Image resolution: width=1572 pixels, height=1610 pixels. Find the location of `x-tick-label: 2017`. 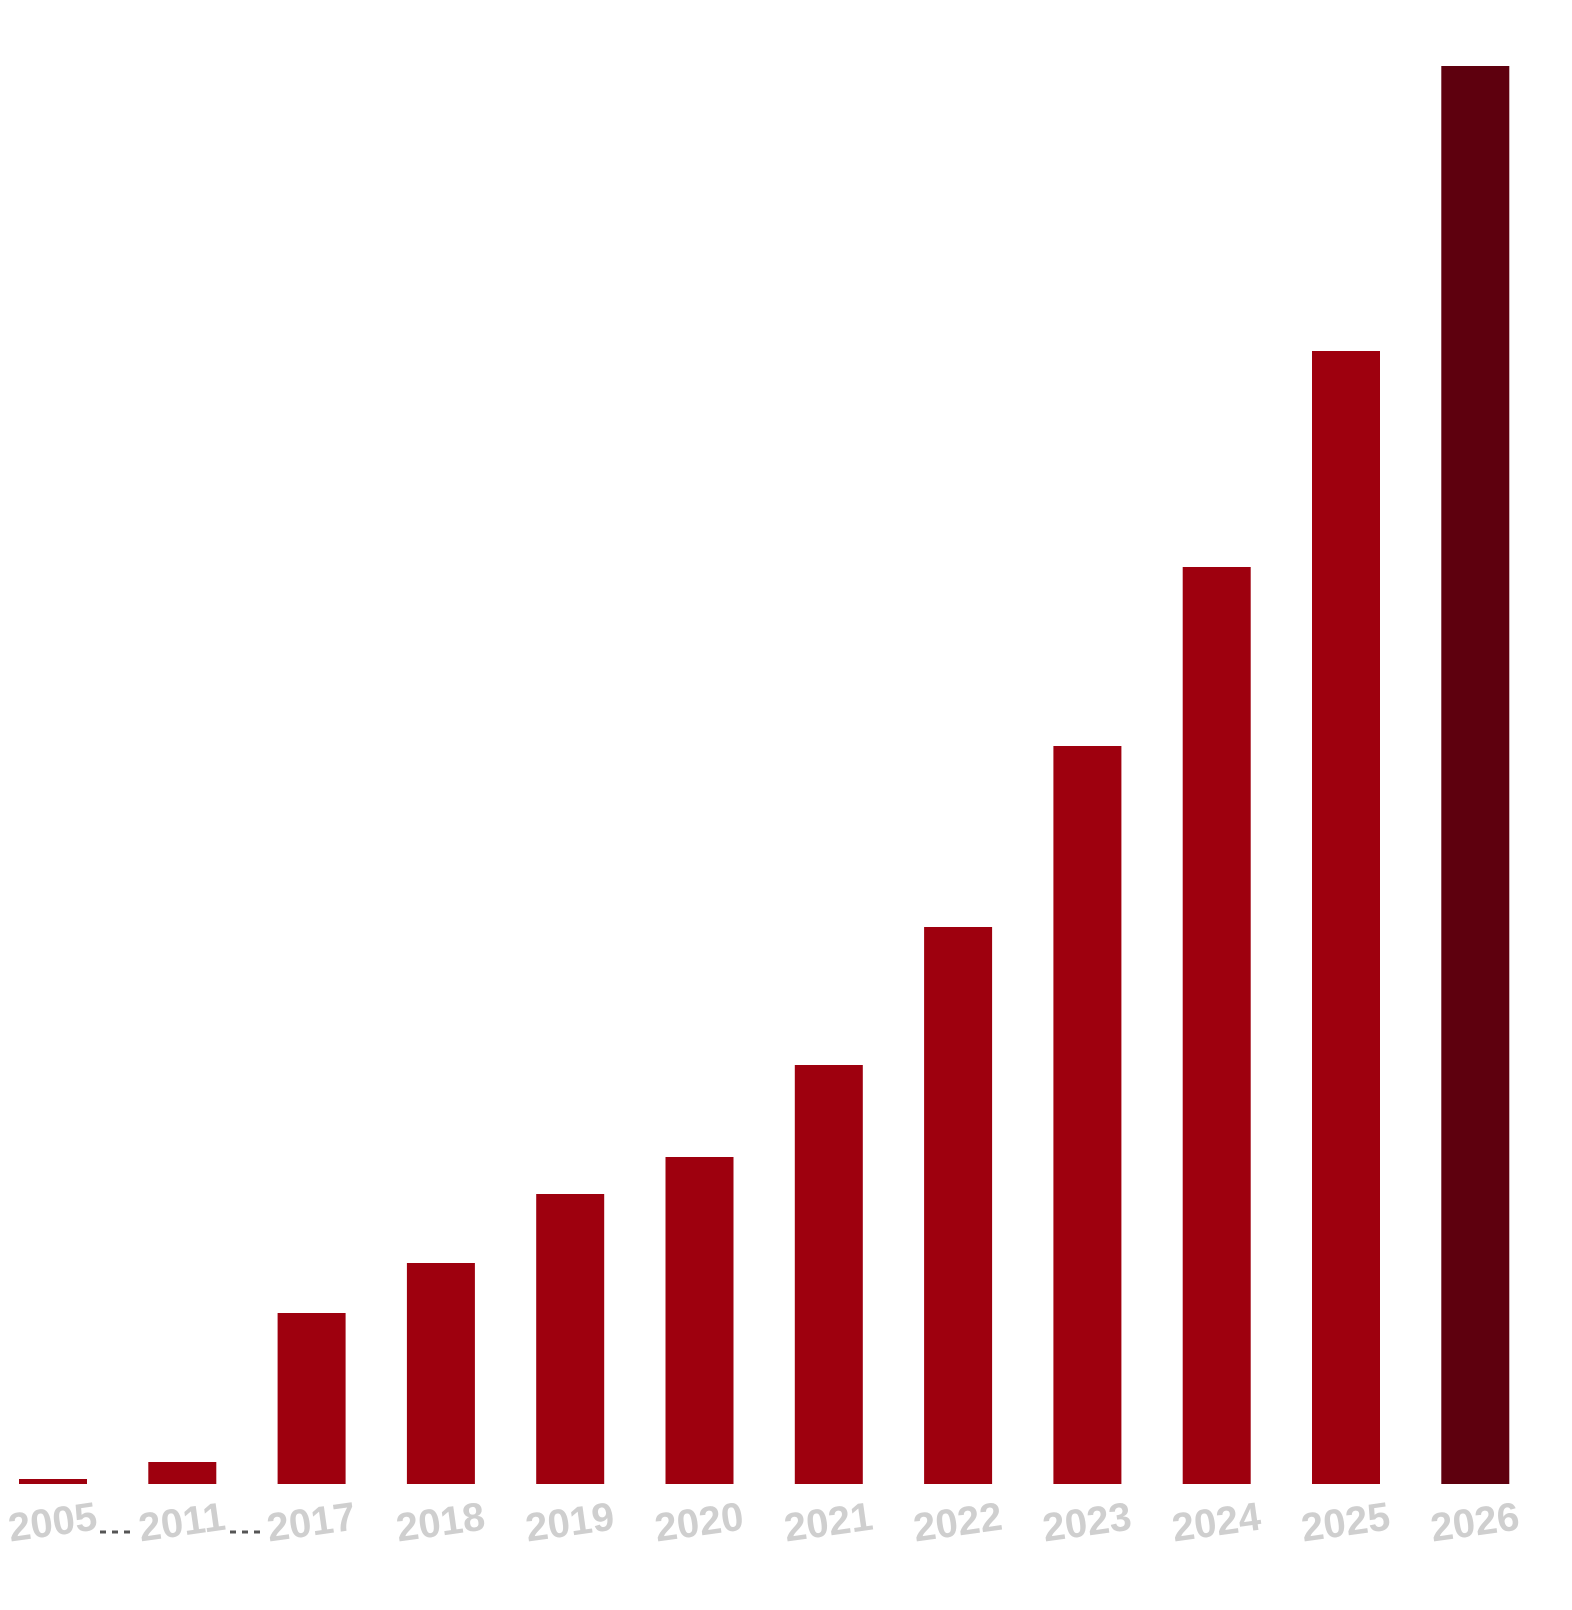

x-tick-label: 2017 is located at coordinates (311, 1523).